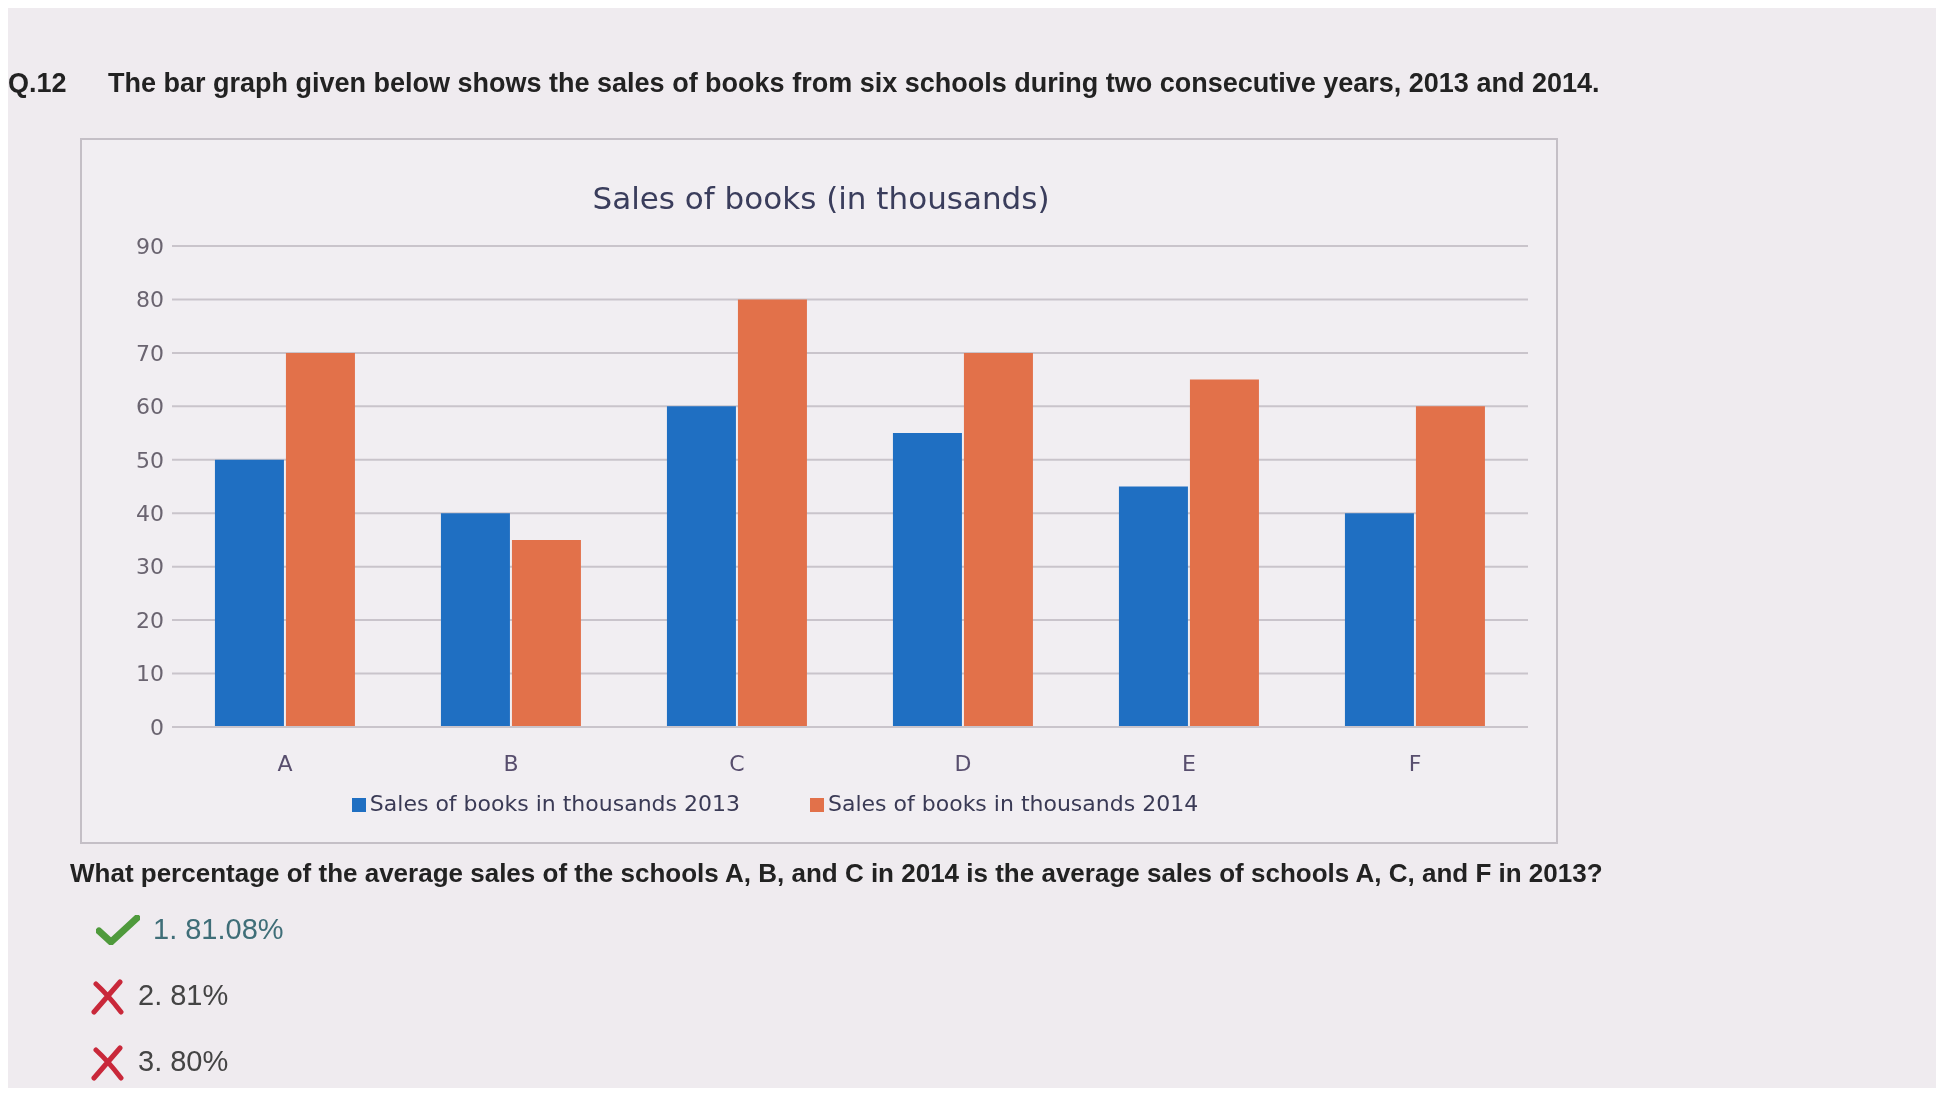 This screenshot has height=1098, width=1944. I want to click on x-tick-label: D, so click(963, 763).